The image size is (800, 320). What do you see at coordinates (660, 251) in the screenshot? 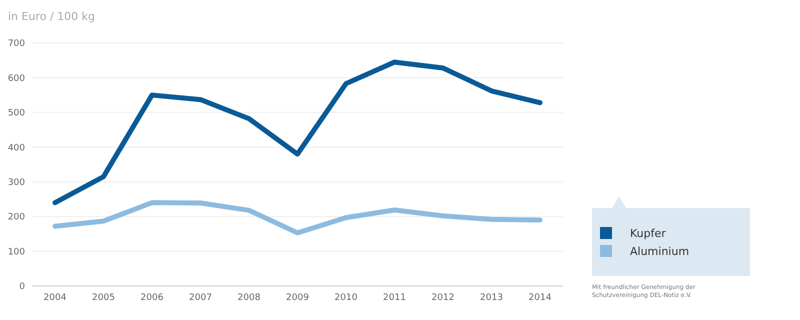
I see `legend-label: Aluminium` at bounding box center [660, 251].